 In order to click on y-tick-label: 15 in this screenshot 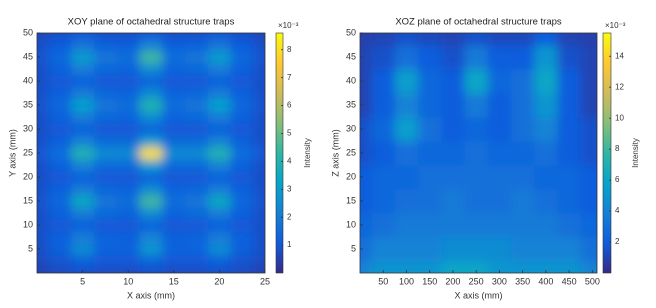, I will do `click(28, 200)`.